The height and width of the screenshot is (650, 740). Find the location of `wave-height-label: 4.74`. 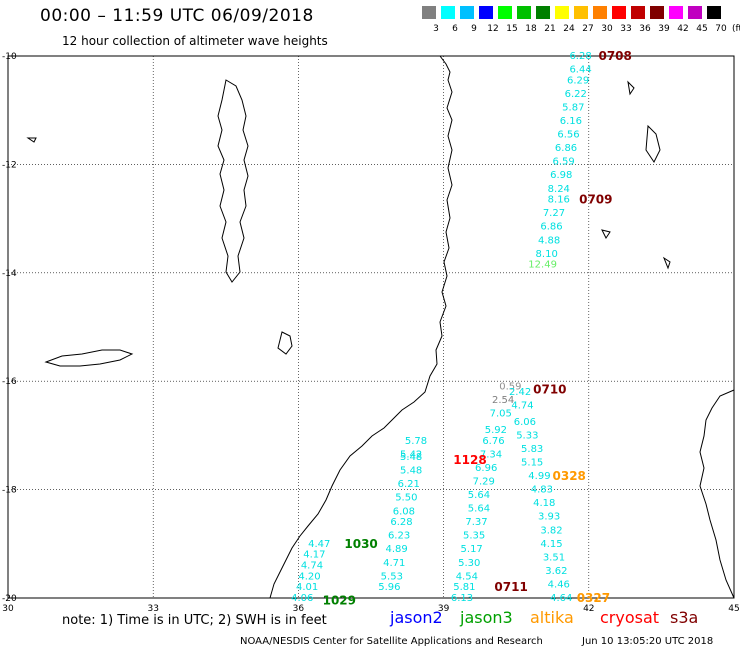

wave-height-label: 4.74 is located at coordinates (312, 565).